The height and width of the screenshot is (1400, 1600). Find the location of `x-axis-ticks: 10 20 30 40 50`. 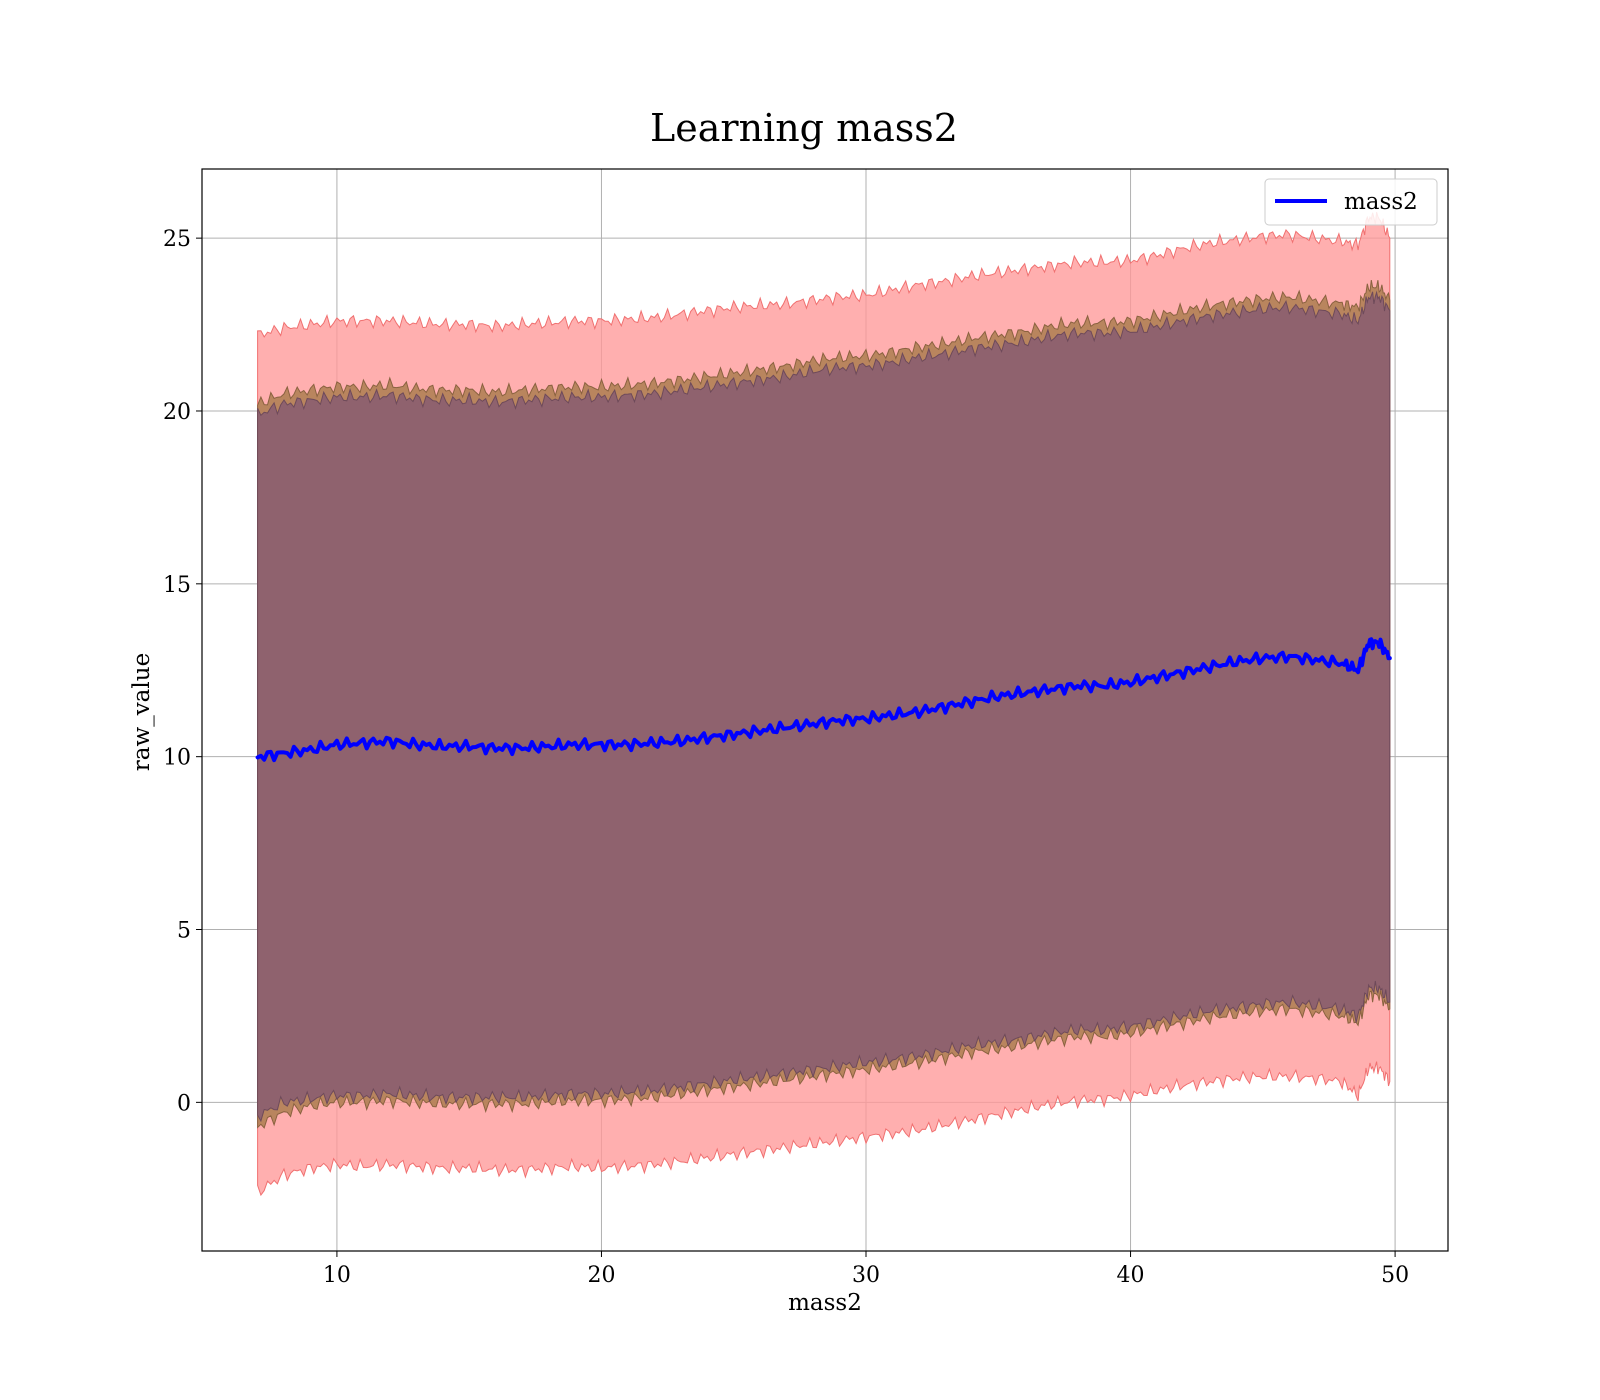

x-axis-ticks: 10 20 30 40 50 is located at coordinates (866, 1269).